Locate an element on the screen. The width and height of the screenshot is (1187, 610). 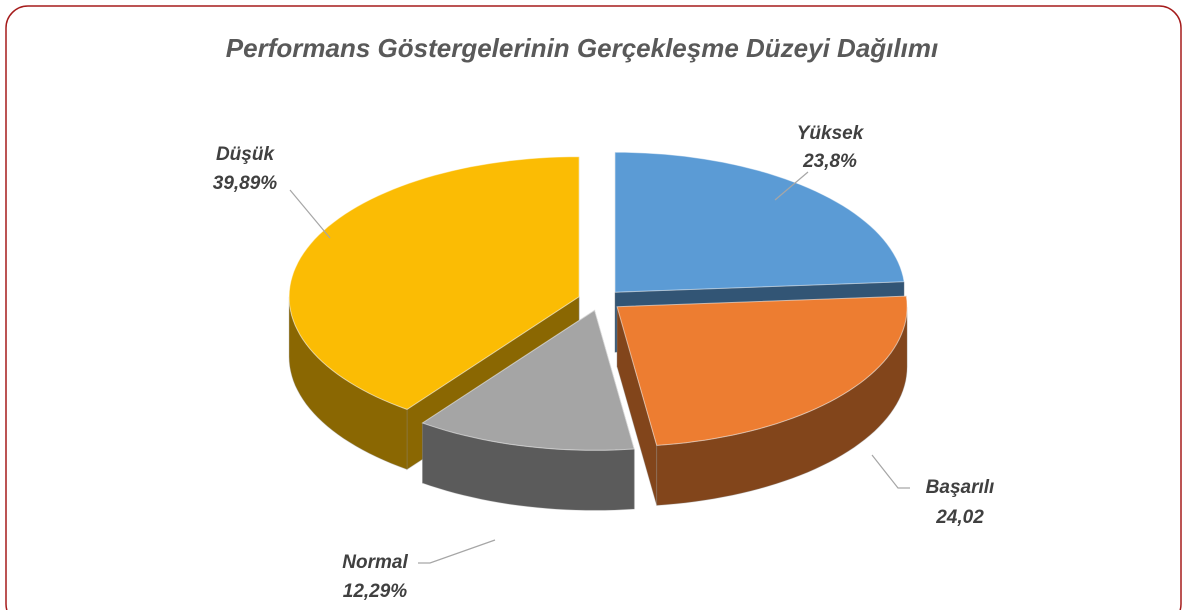
data-label-value: 12,29% is located at coordinates (375, 591).